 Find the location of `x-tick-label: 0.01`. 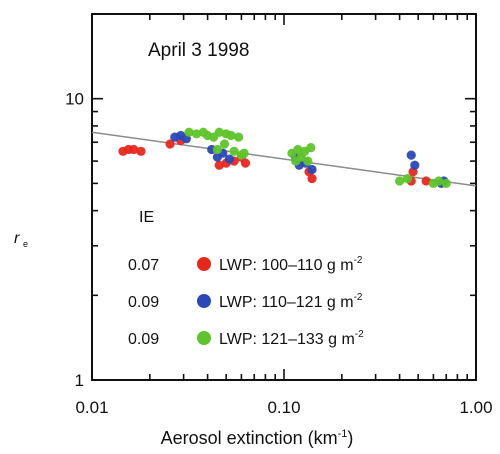

x-tick-label: 0.01 is located at coordinates (91, 407).